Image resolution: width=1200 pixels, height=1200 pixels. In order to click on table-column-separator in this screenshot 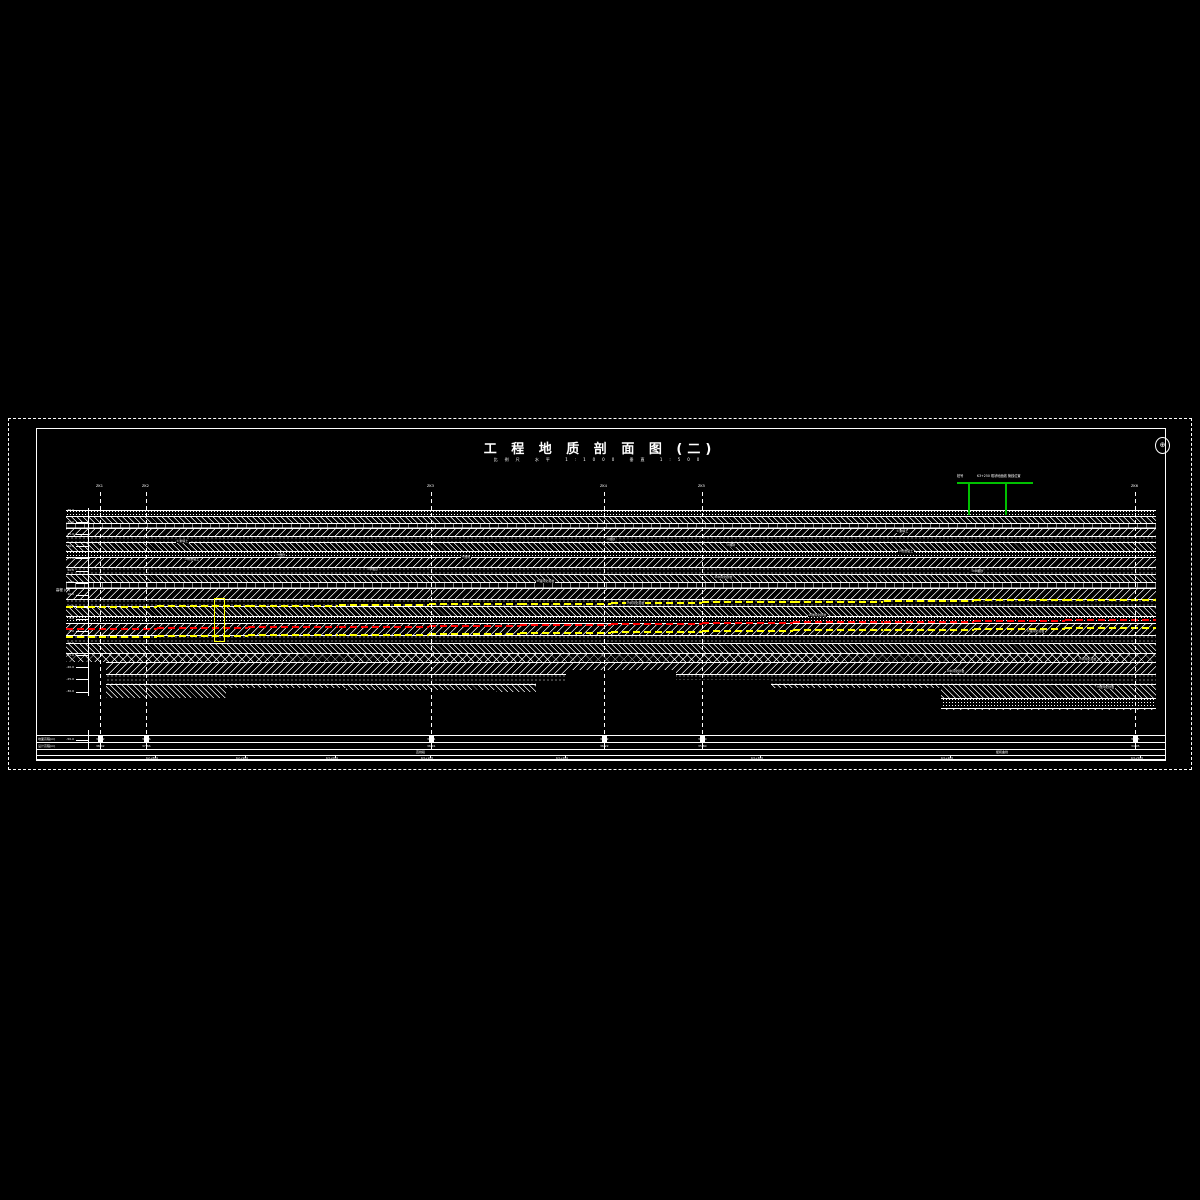, I will do `click(88, 742)`.